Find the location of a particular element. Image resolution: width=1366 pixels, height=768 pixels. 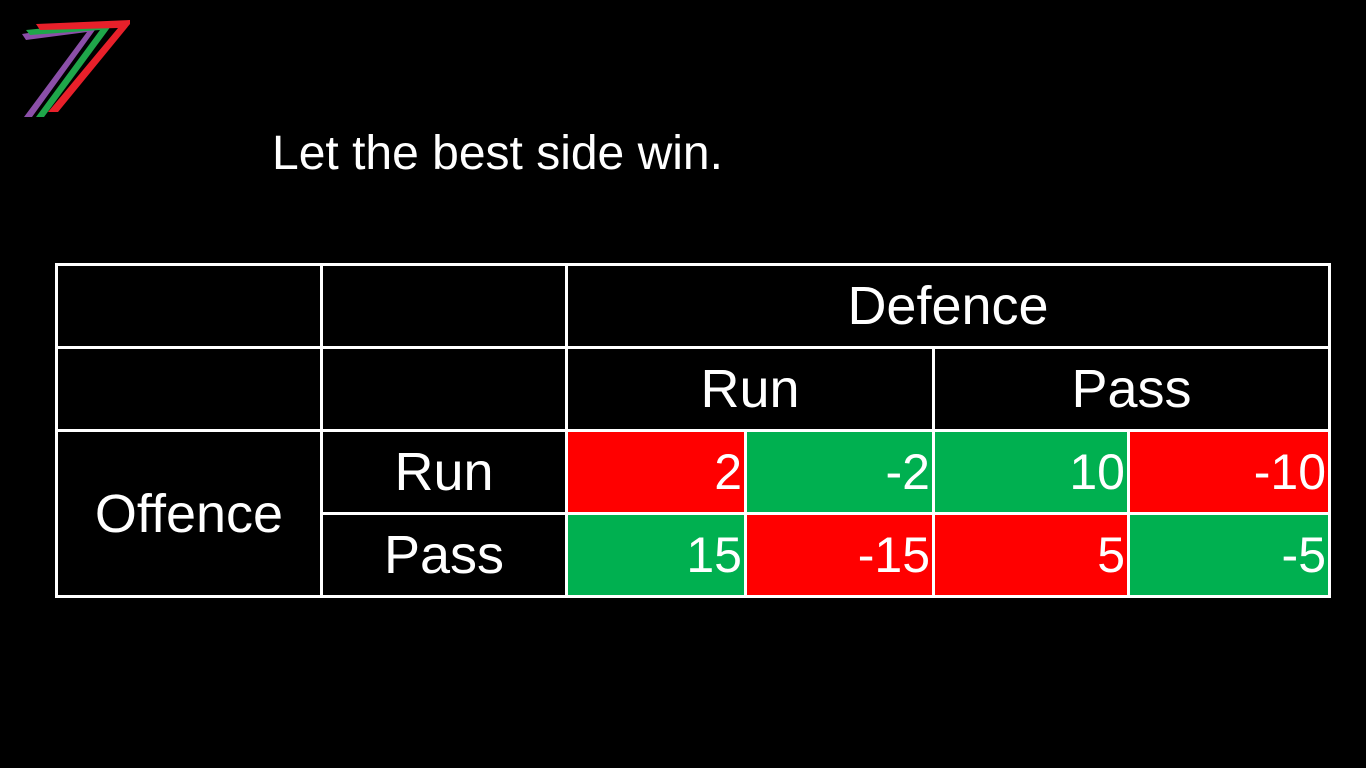

payoff-cell: -2 is located at coordinates (839, 472).